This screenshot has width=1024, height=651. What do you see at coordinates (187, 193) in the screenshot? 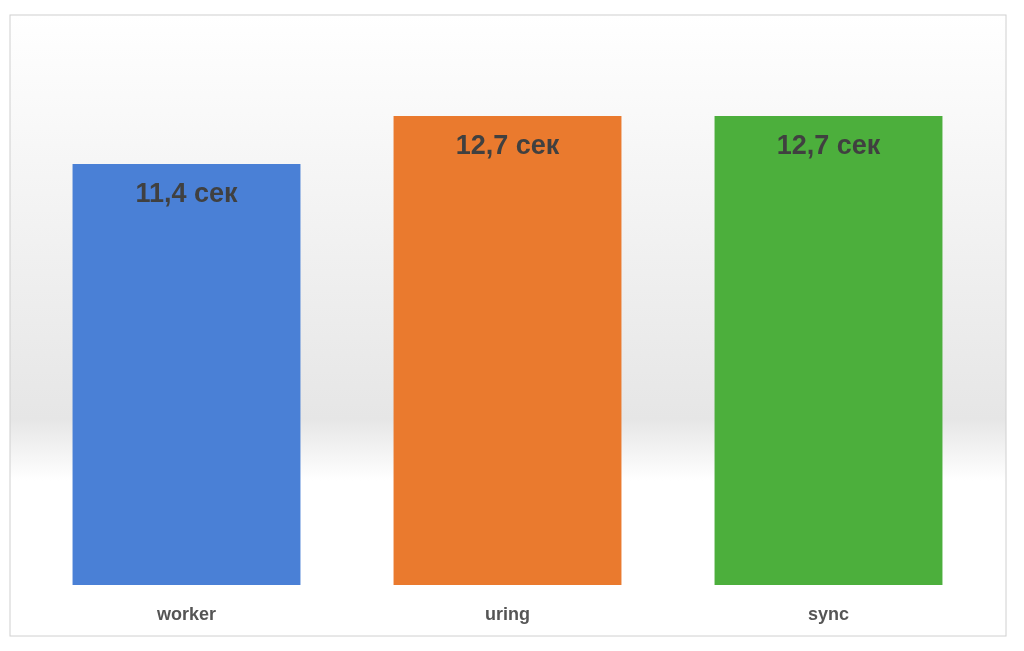
I see `data-label: 11,4 сек` at bounding box center [187, 193].